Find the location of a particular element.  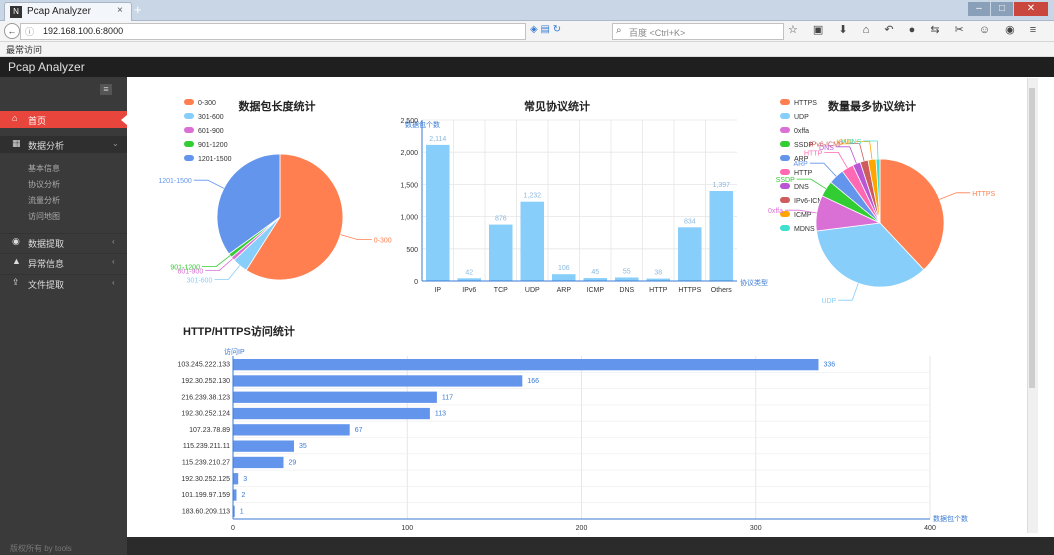

sidebar-subitem-basic: 基本信息 is located at coordinates (44, 168).